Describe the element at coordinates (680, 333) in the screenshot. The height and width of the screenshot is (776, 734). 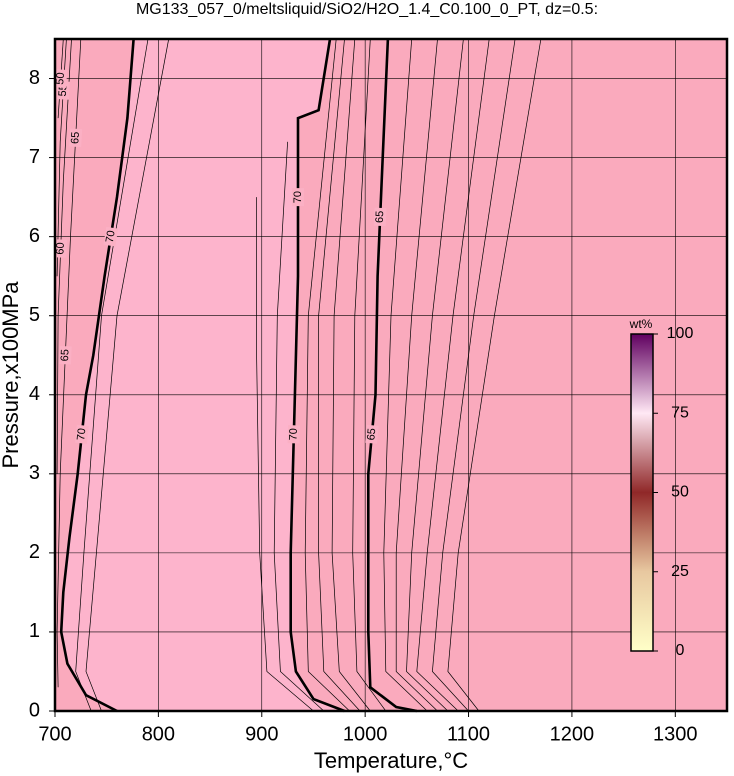
I see `colorbar-tick-label: 100` at that location.